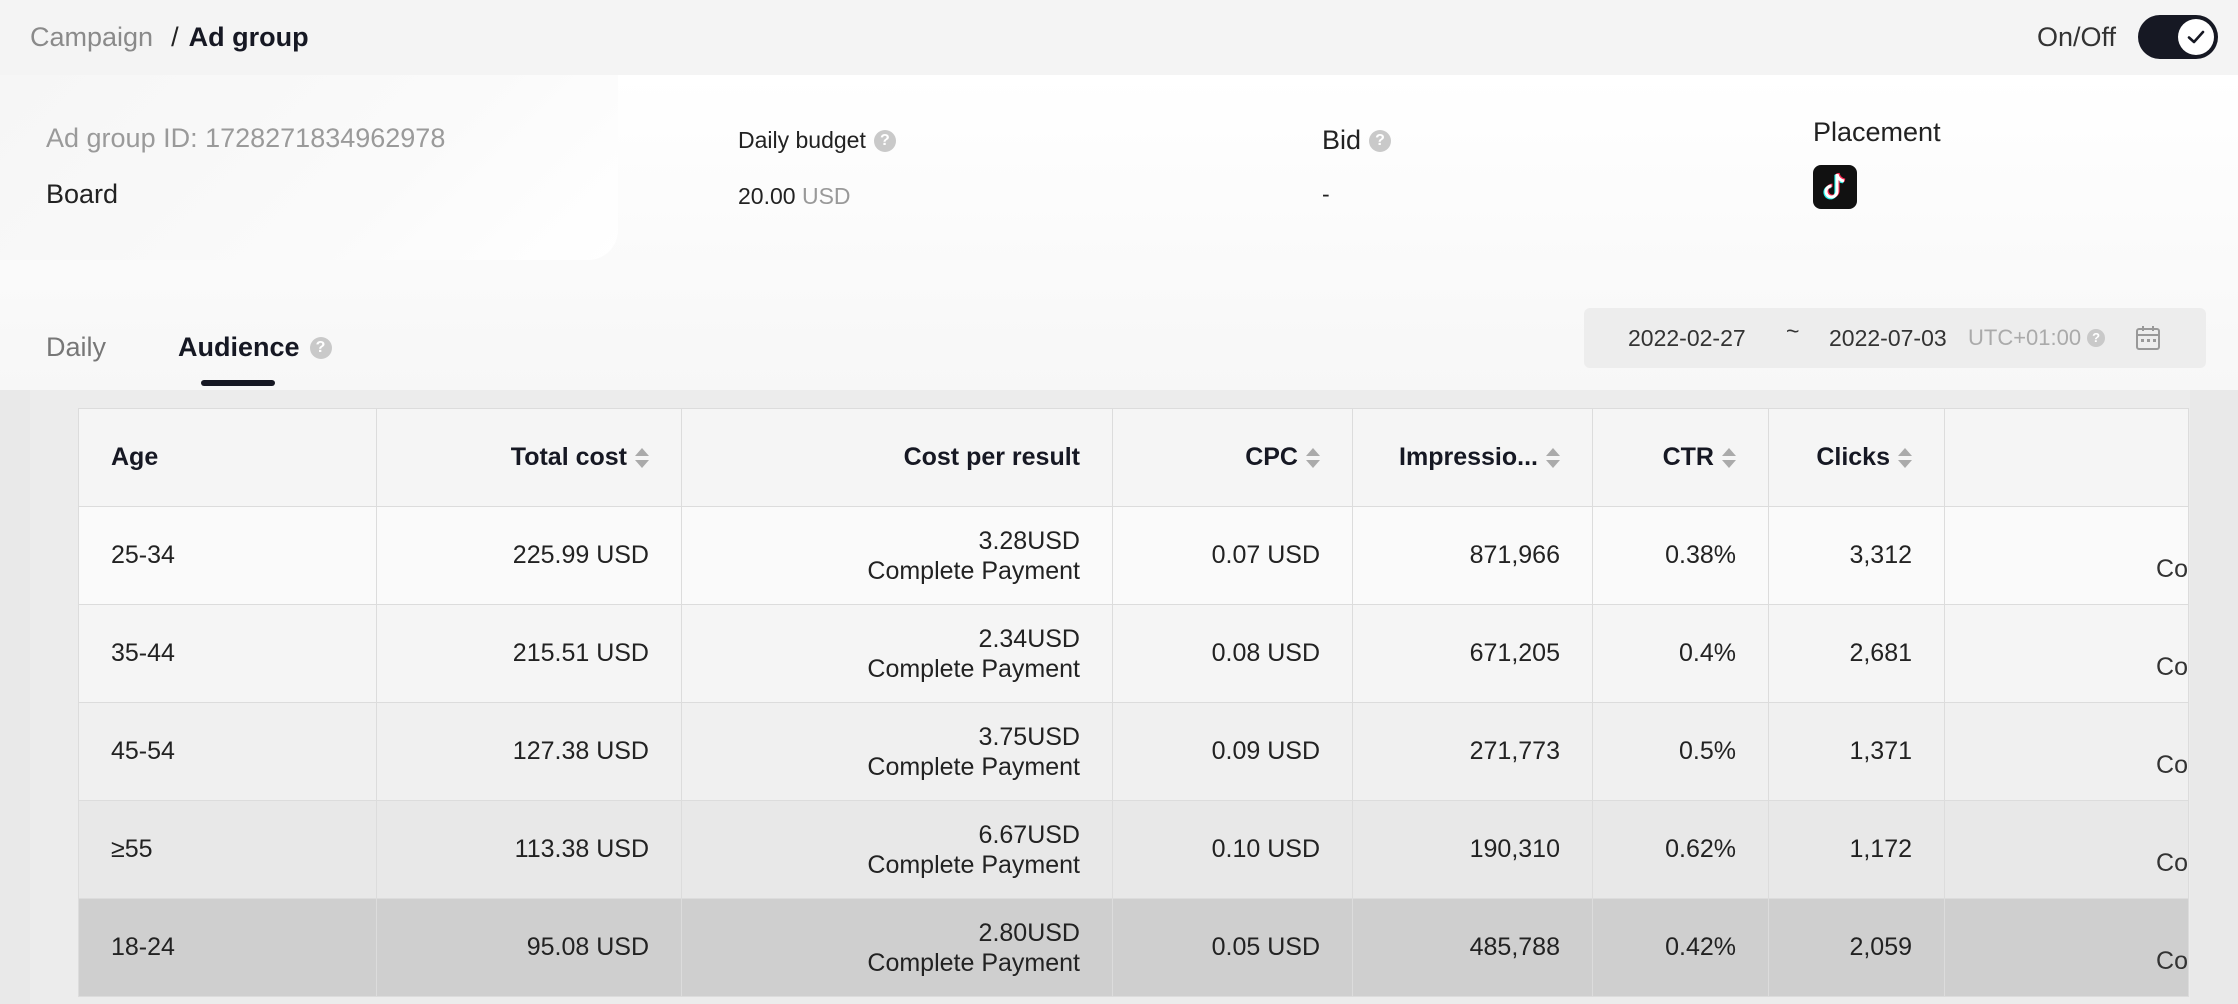 The width and height of the screenshot is (2238, 1004). What do you see at coordinates (1680, 457) in the screenshot?
I see `column-header-ctr: CTR` at bounding box center [1680, 457].